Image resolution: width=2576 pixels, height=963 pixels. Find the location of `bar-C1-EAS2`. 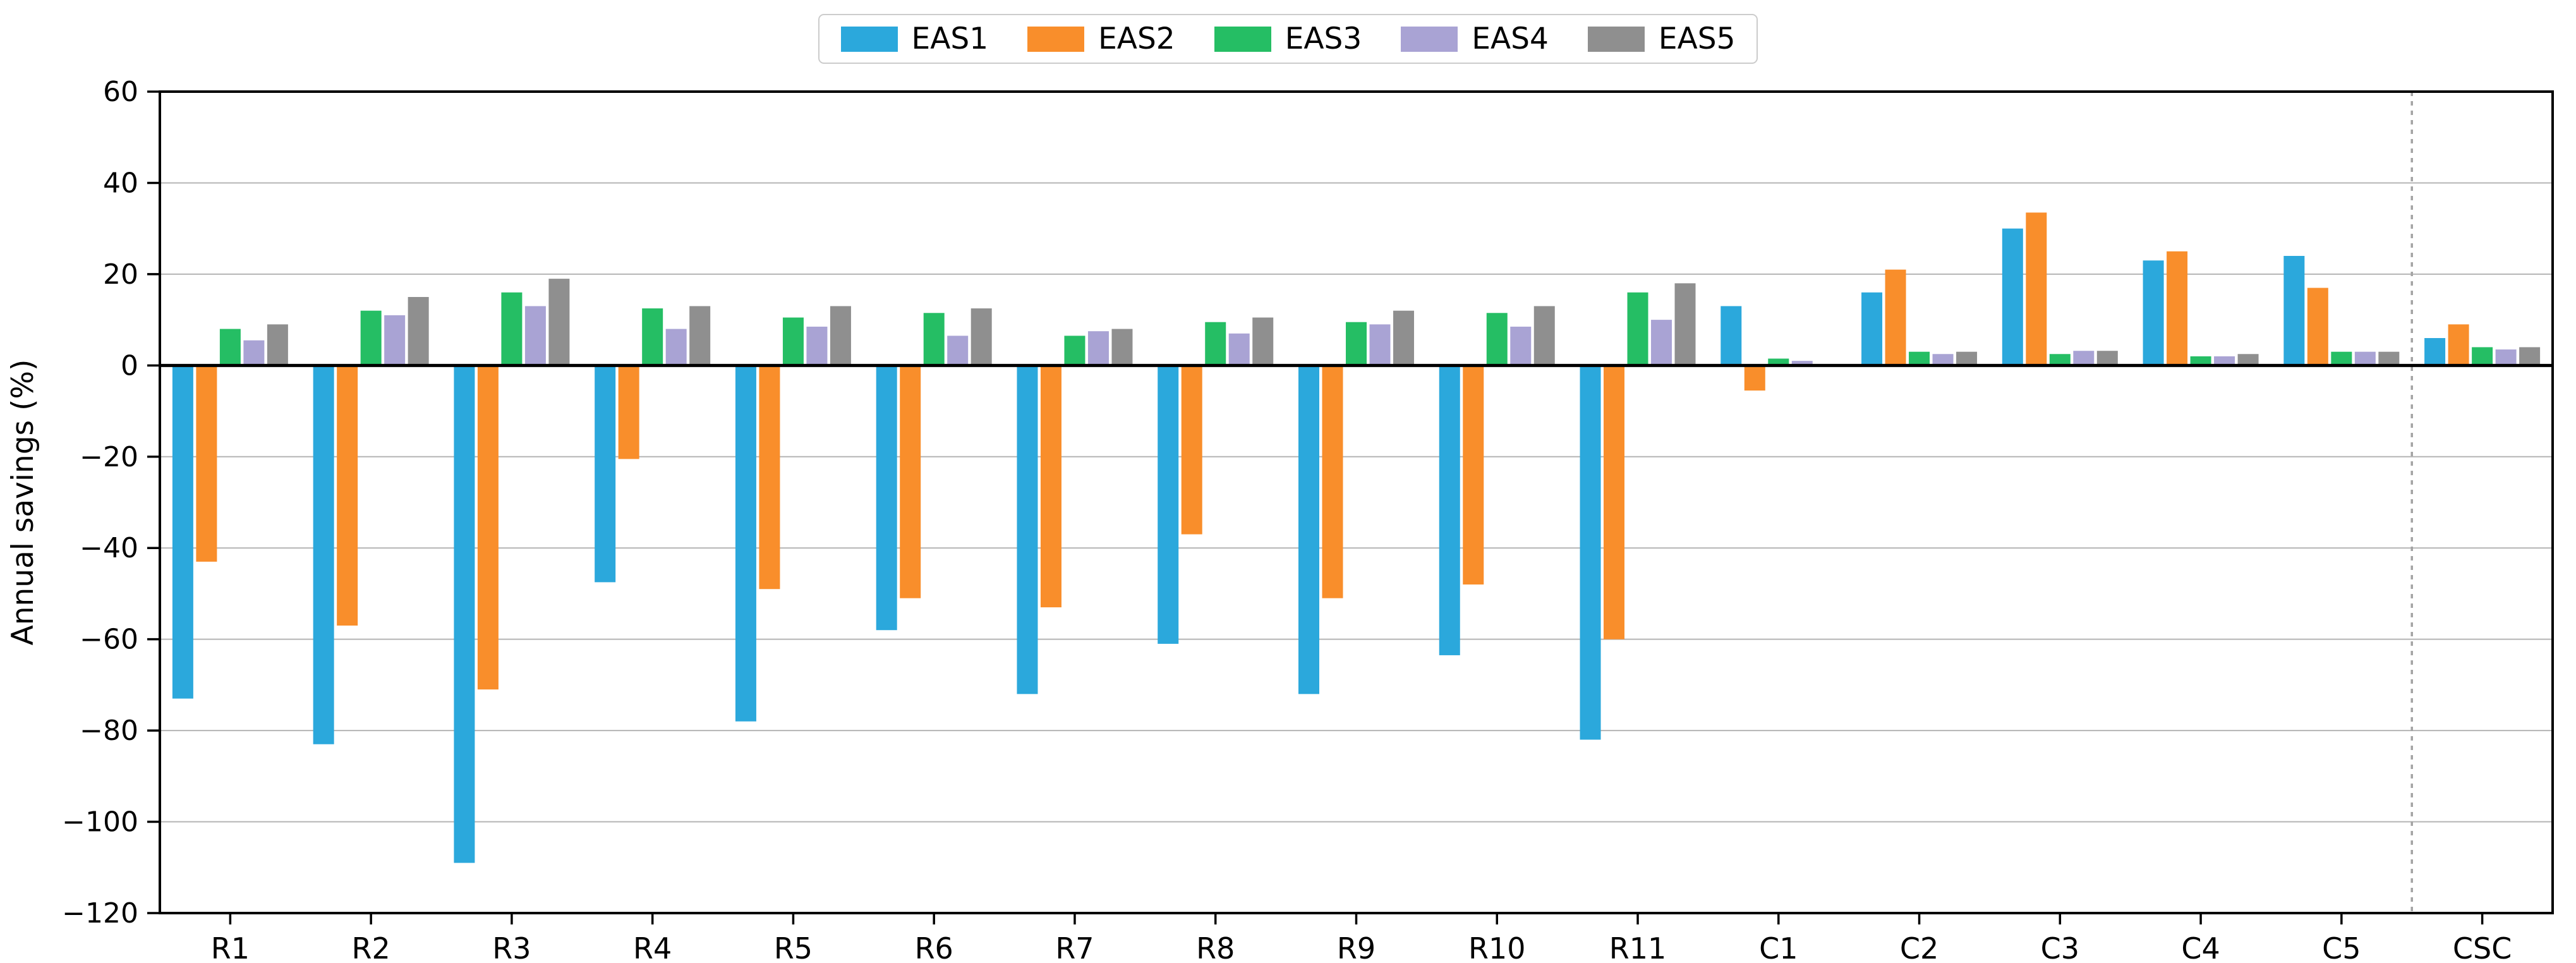

bar-C1-EAS2 is located at coordinates (1754, 378).